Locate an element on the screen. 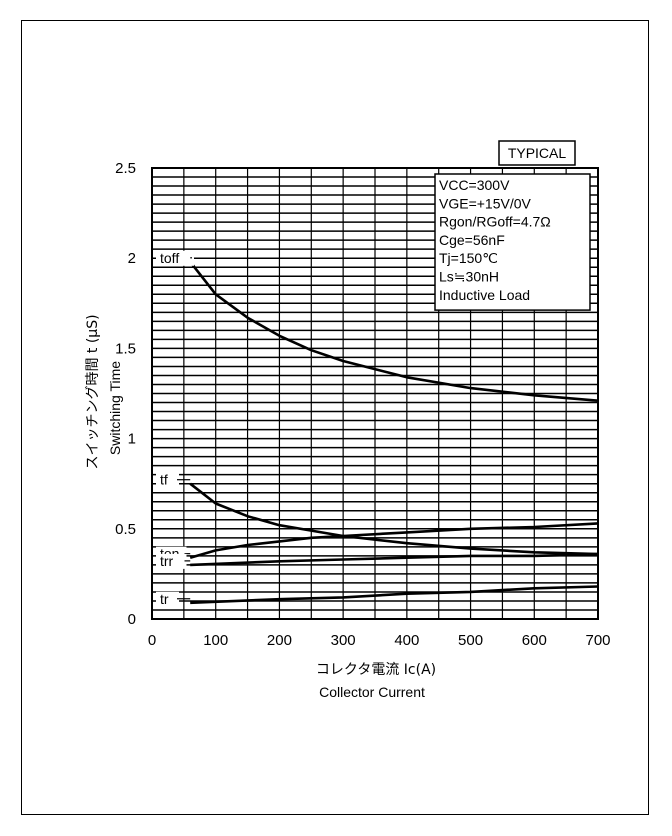 The image size is (672, 836). series-label-trr: trr is located at coordinates (167, 561).